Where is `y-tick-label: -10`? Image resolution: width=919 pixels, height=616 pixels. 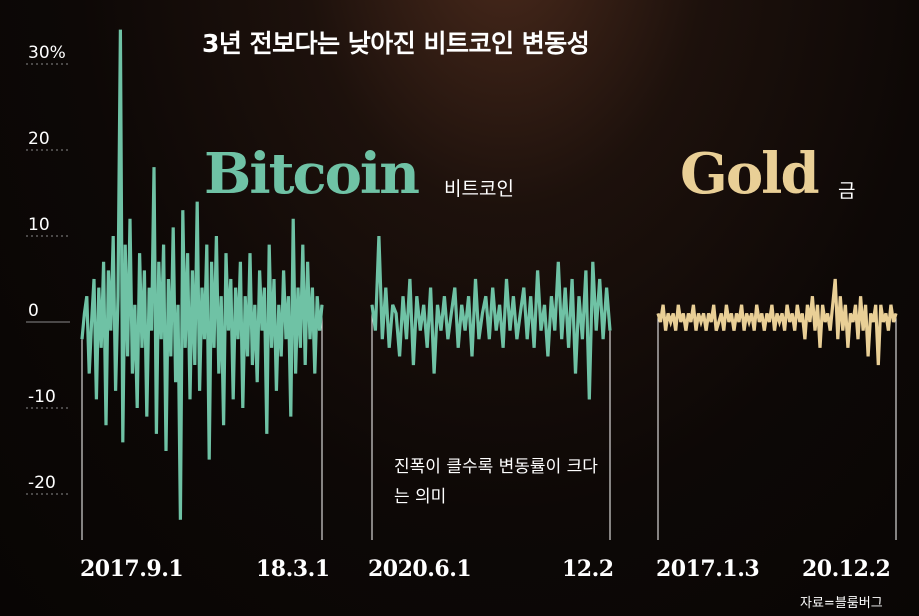 y-tick-label: -10 is located at coordinates (42, 397).